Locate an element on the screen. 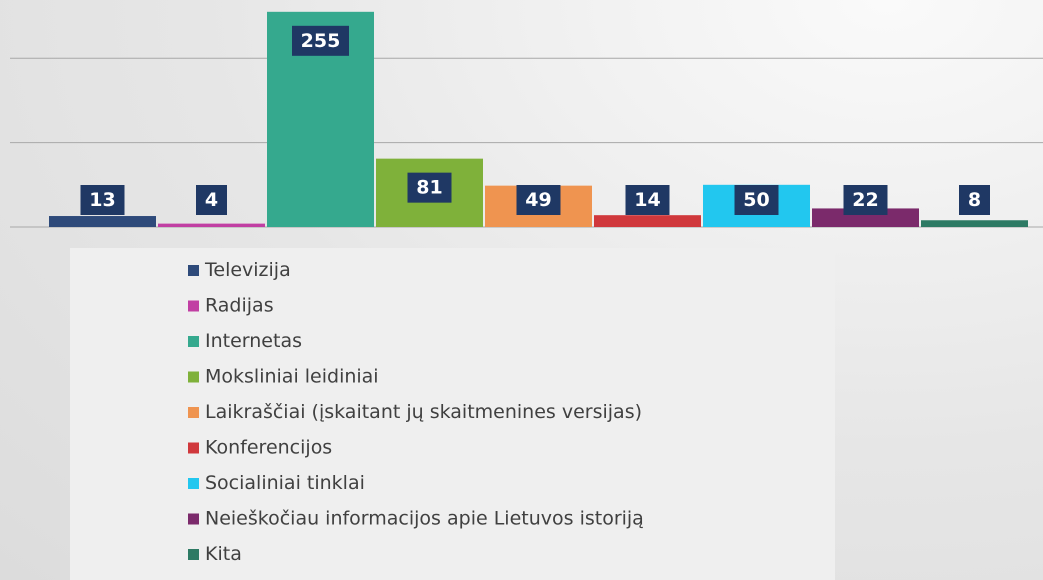 The height and width of the screenshot is (580, 1043). value-label: 49 is located at coordinates (538, 200).